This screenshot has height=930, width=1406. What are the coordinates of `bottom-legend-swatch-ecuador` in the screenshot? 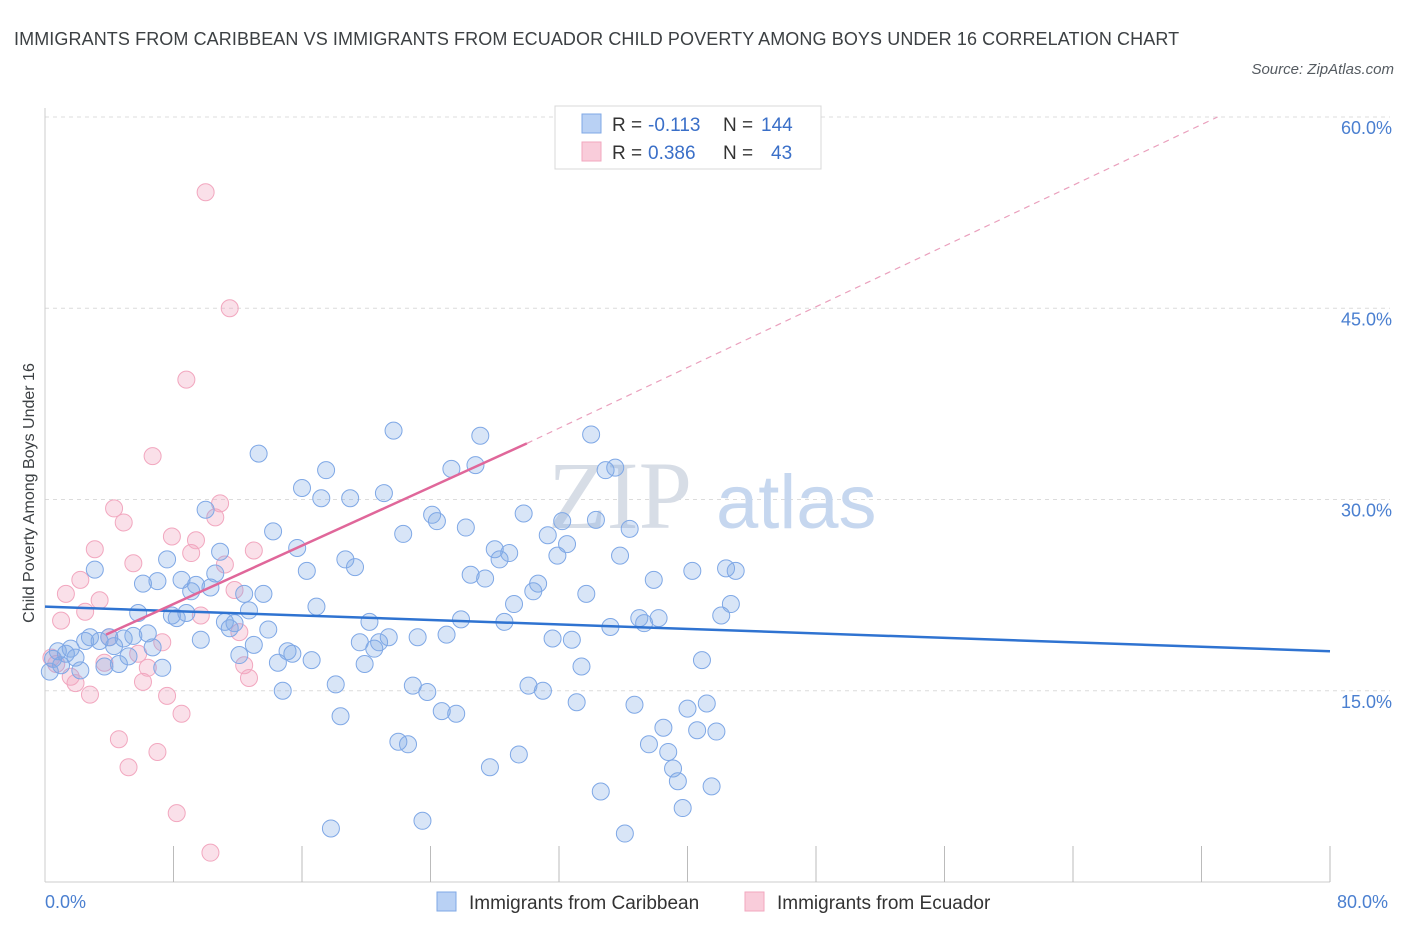 It's located at (754, 901).